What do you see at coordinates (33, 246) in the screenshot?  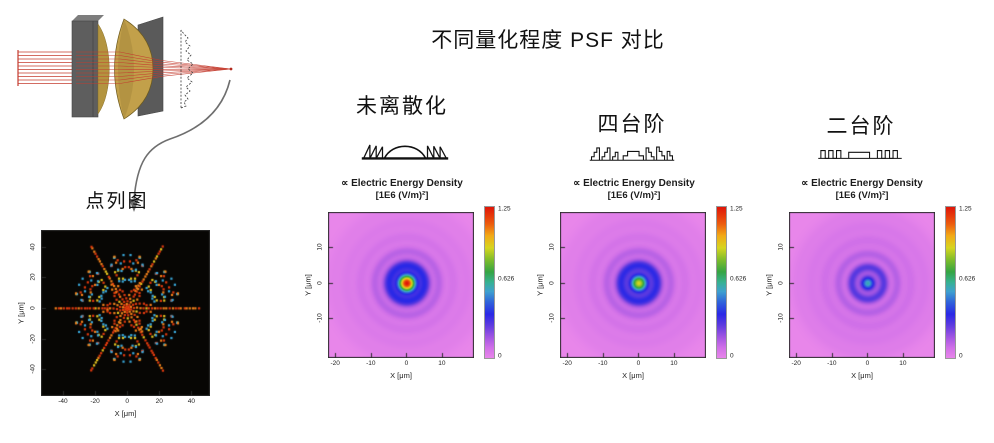 I see `y-tick-label: 40` at bounding box center [33, 246].